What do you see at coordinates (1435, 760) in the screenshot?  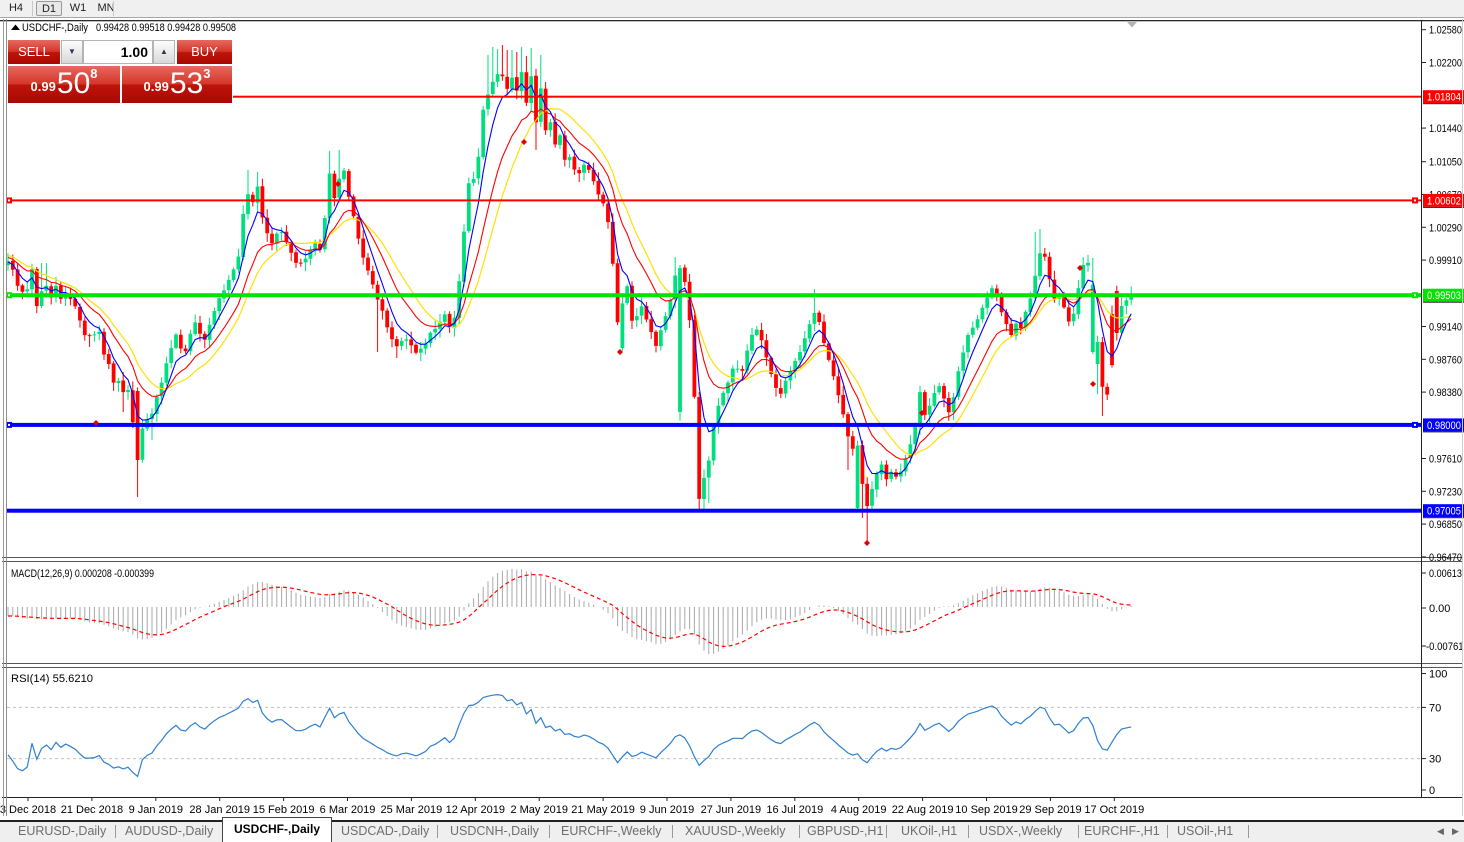 I see `svg-text: 30` at bounding box center [1435, 760].